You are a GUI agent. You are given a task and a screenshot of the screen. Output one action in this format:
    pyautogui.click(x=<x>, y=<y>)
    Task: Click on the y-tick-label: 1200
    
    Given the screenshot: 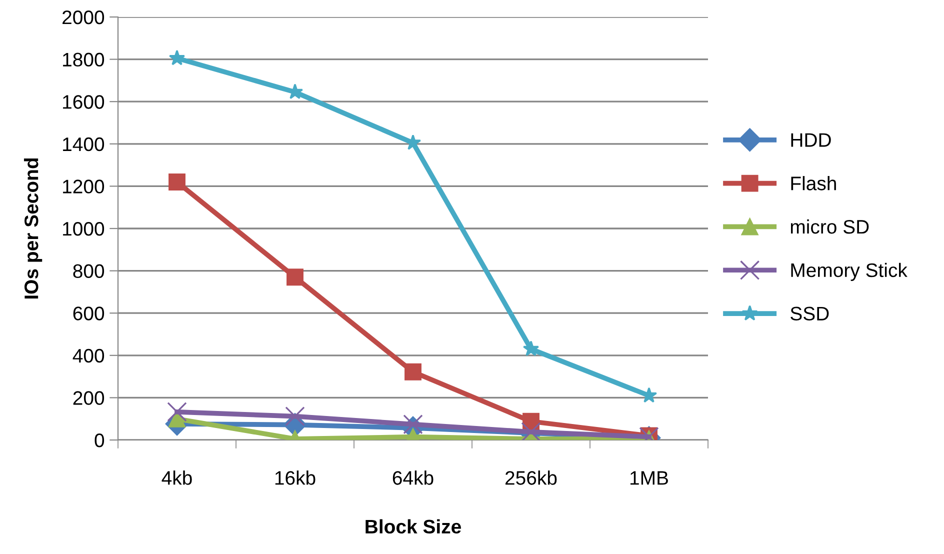 What is the action you would take?
    pyautogui.click(x=83, y=187)
    